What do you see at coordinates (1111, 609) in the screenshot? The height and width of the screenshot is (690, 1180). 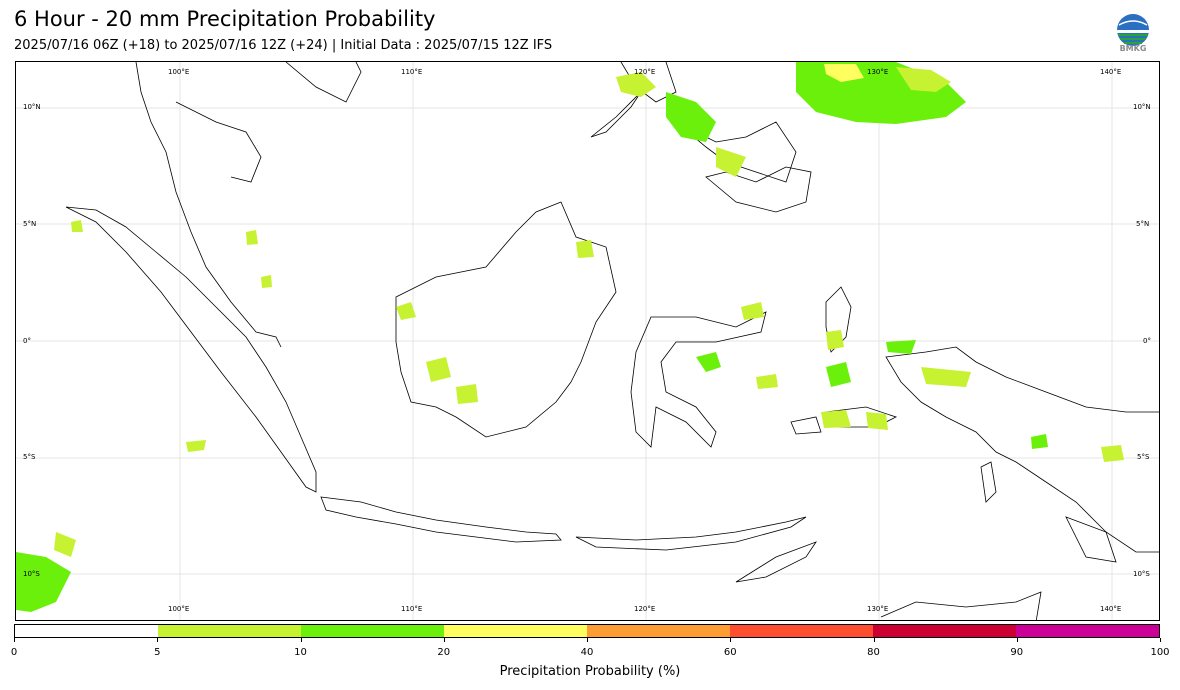 I see `lon-label-140e-bottom: 140°E` at bounding box center [1111, 609].